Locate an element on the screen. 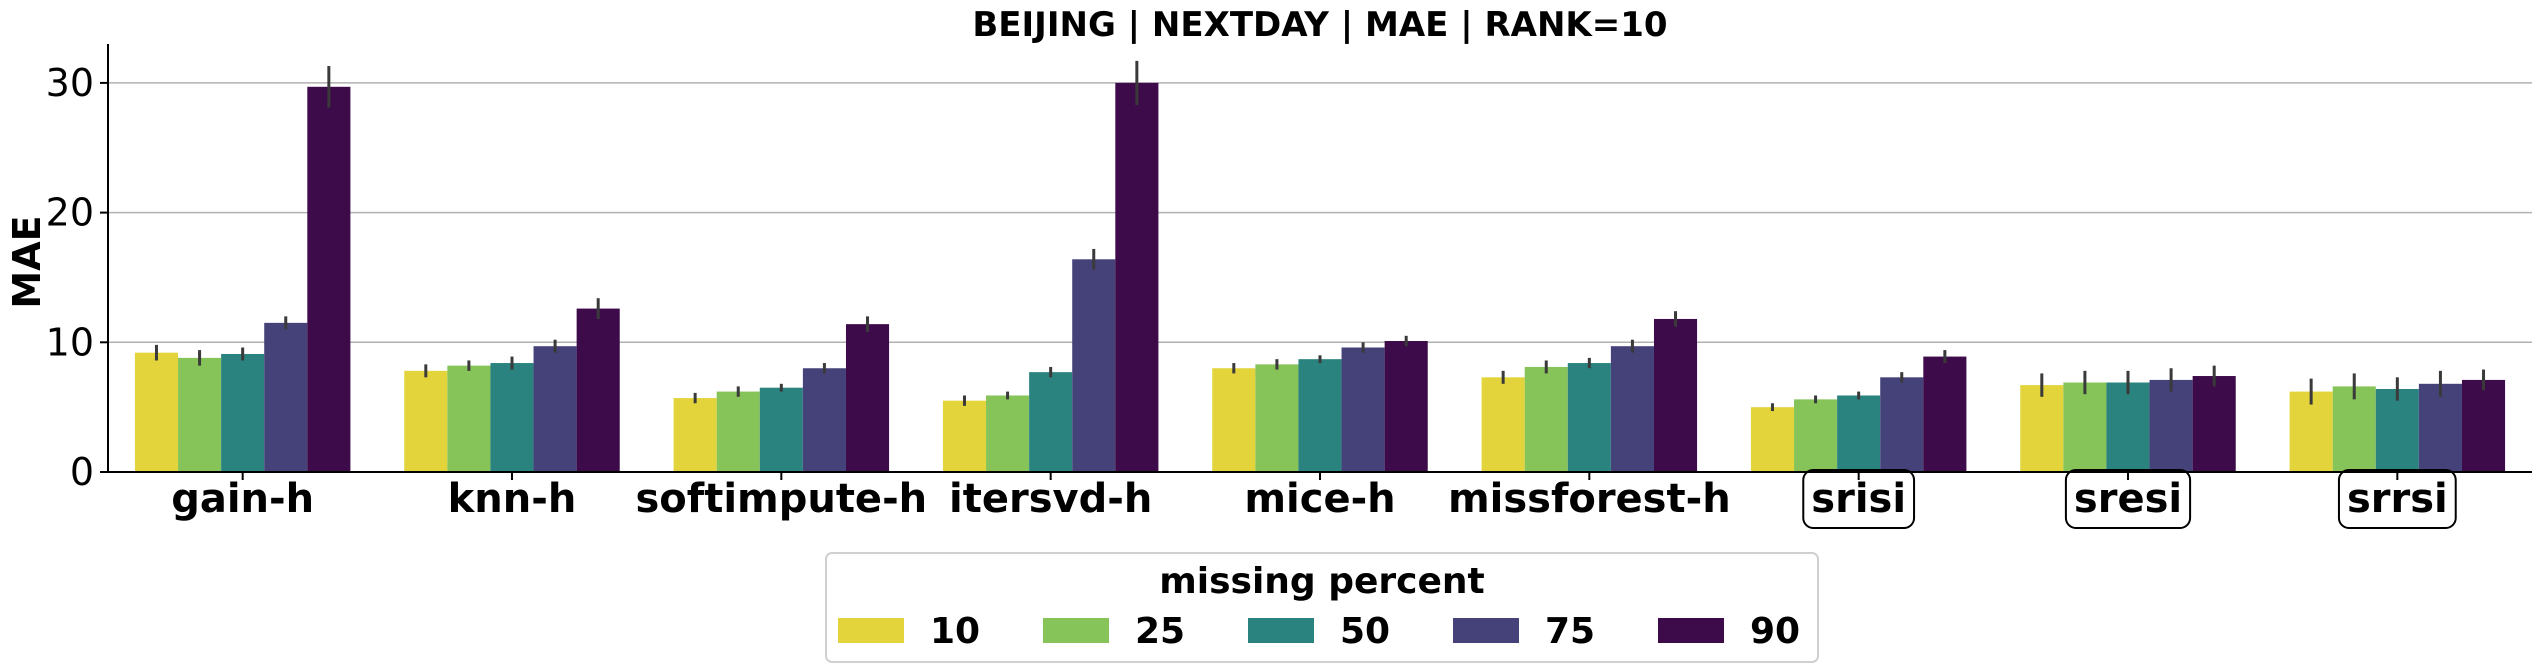 The width and height of the screenshot is (2541, 672). x-tick-label: sresi is located at coordinates (2128, 499).